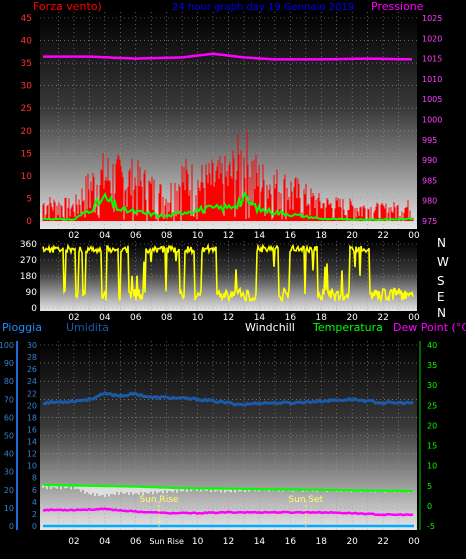 The width and height of the screenshot is (466, 559). I want to click on wind-direction-axes: 0 90 180 270 360 02 04 06 08 10 12 14 16 18 20 22 00, so click(220, 281).